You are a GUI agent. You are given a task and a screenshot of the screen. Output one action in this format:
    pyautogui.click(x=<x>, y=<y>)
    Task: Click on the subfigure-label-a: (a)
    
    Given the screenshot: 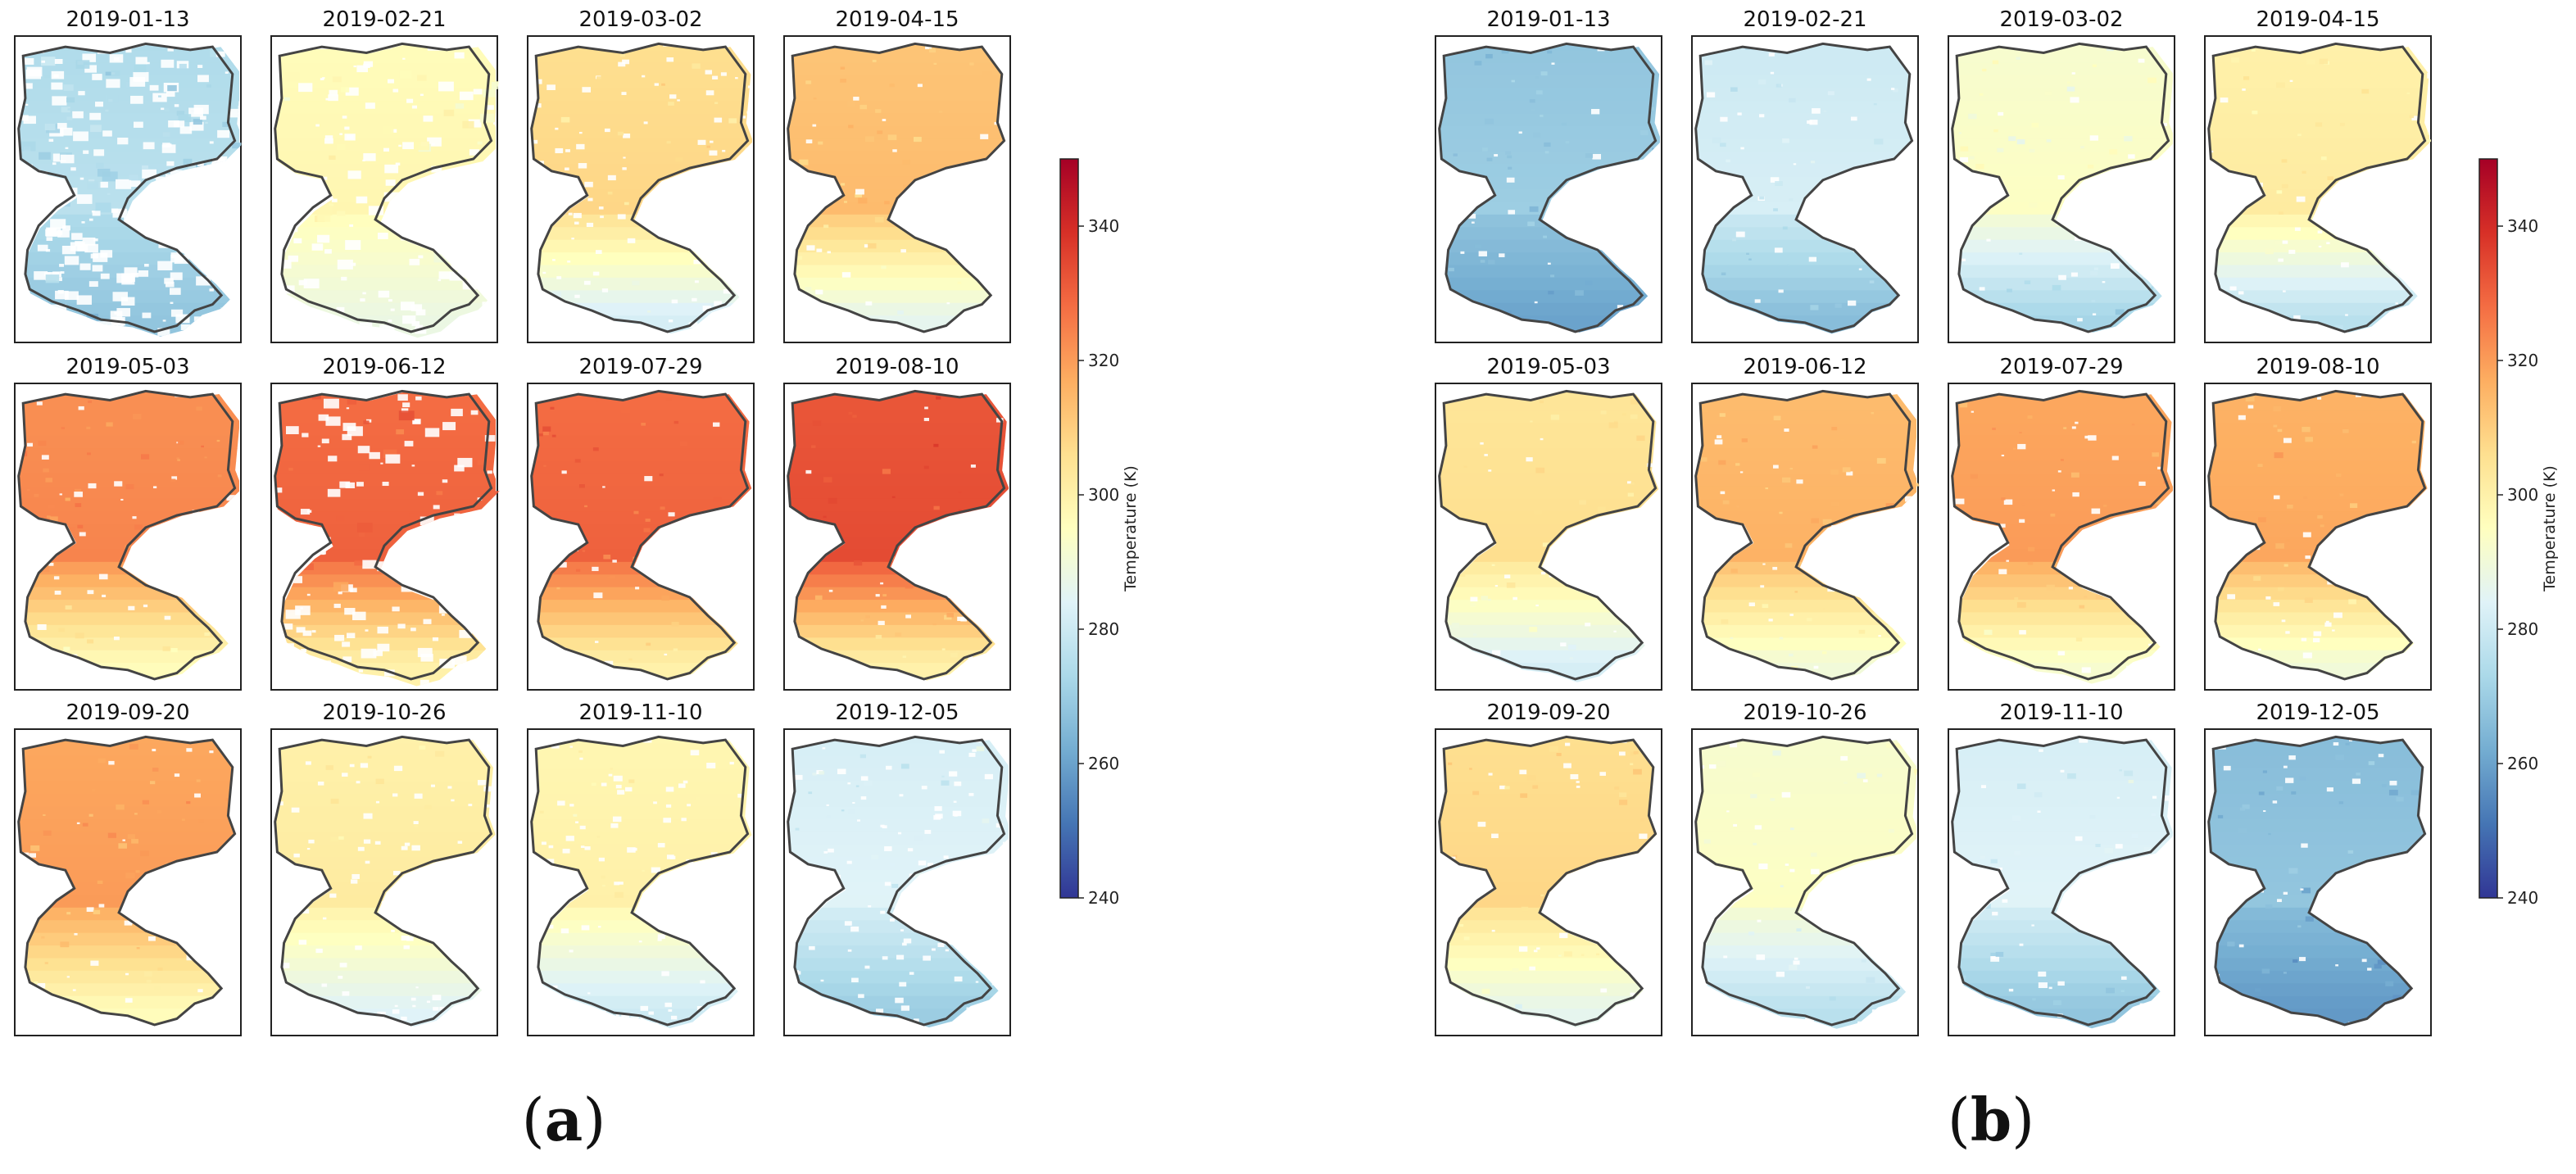 What is the action you would take?
    pyautogui.click(x=564, y=1119)
    